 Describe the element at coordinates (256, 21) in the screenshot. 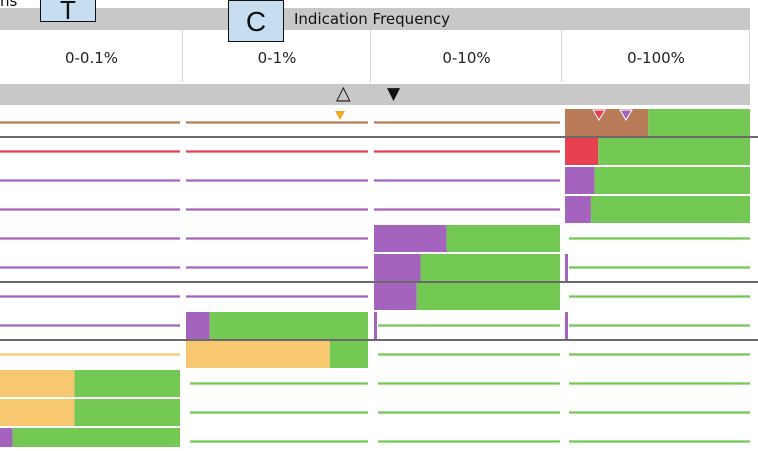

I see `panel-label-c: C` at that location.